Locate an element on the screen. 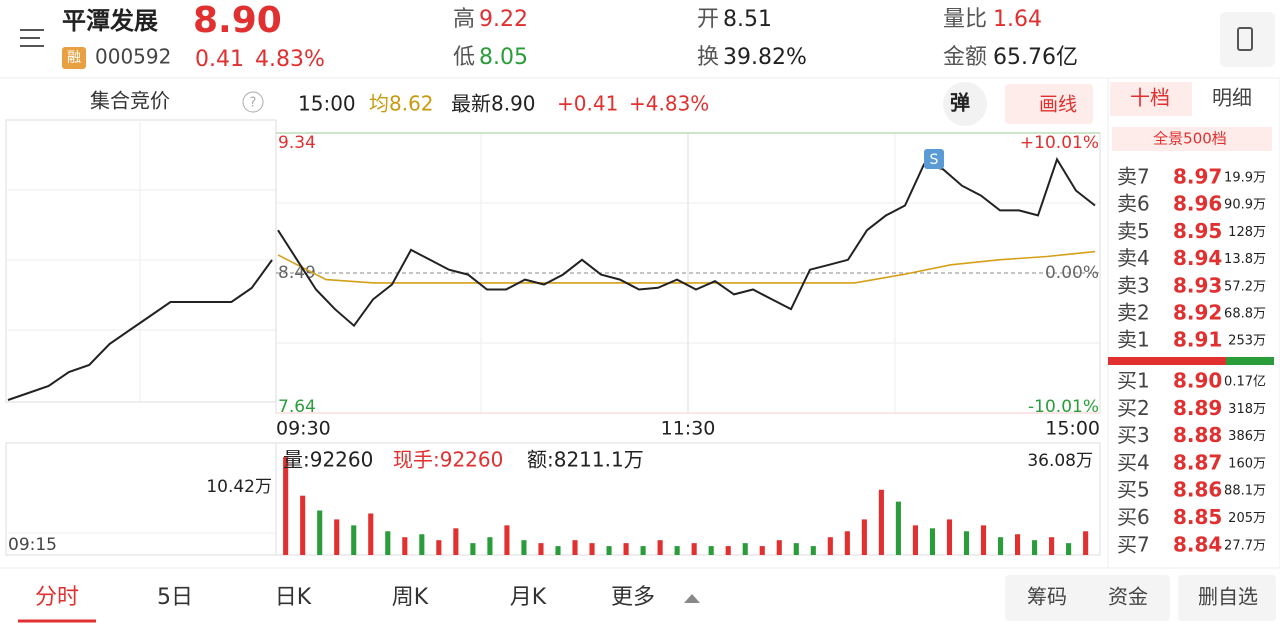 This screenshot has height=629, width=1280. label: 均8.62 is located at coordinates (401, 104).